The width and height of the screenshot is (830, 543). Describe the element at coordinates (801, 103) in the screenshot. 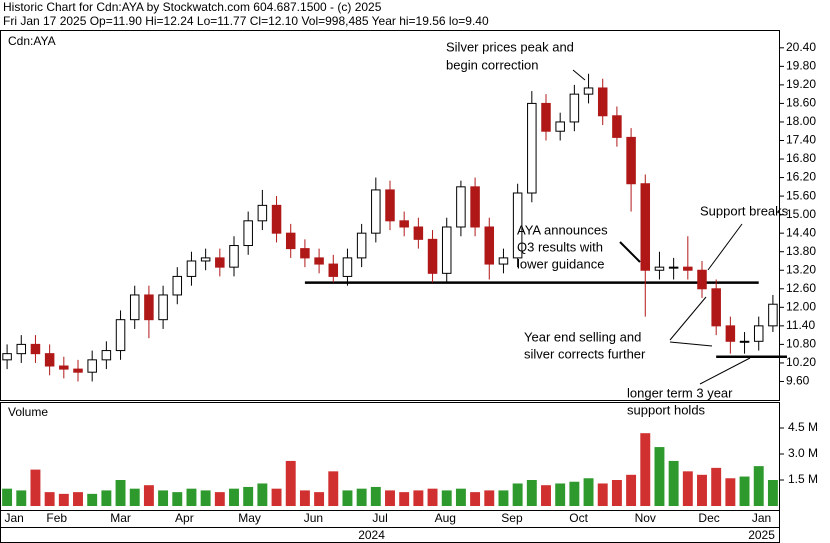

I see `y-tick-label: 18.60` at that location.